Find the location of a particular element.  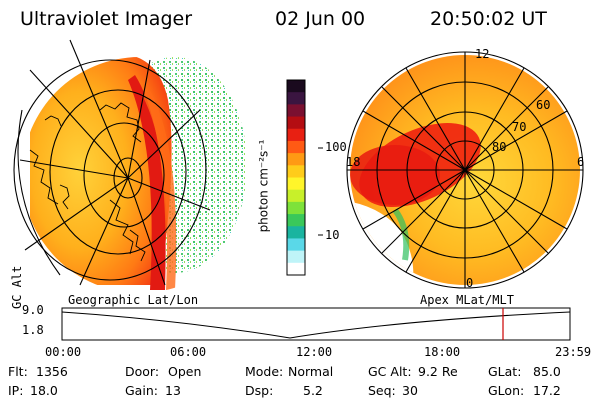

colorbar is located at coordinates (296, 177).